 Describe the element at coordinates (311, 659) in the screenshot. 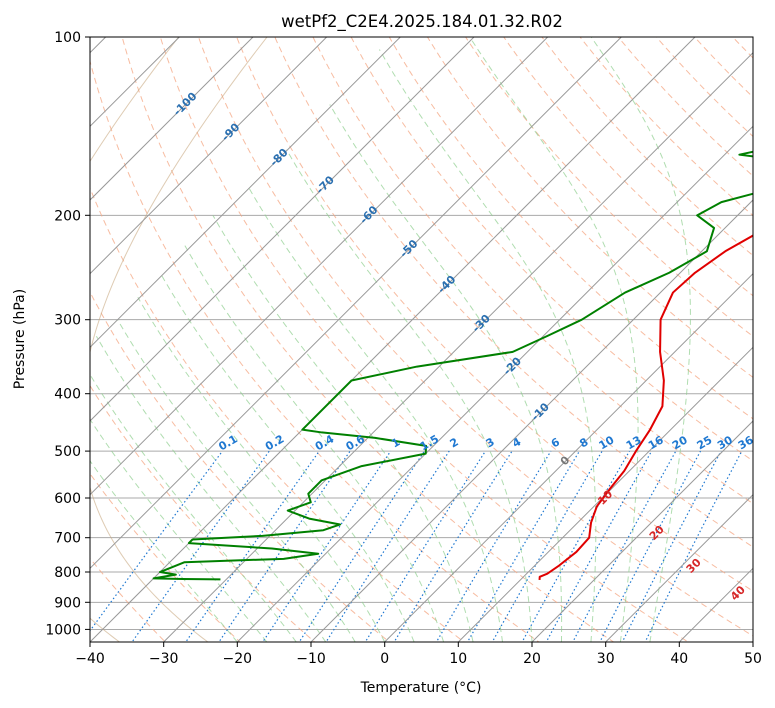

I see `x-tick-label: −10` at that location.